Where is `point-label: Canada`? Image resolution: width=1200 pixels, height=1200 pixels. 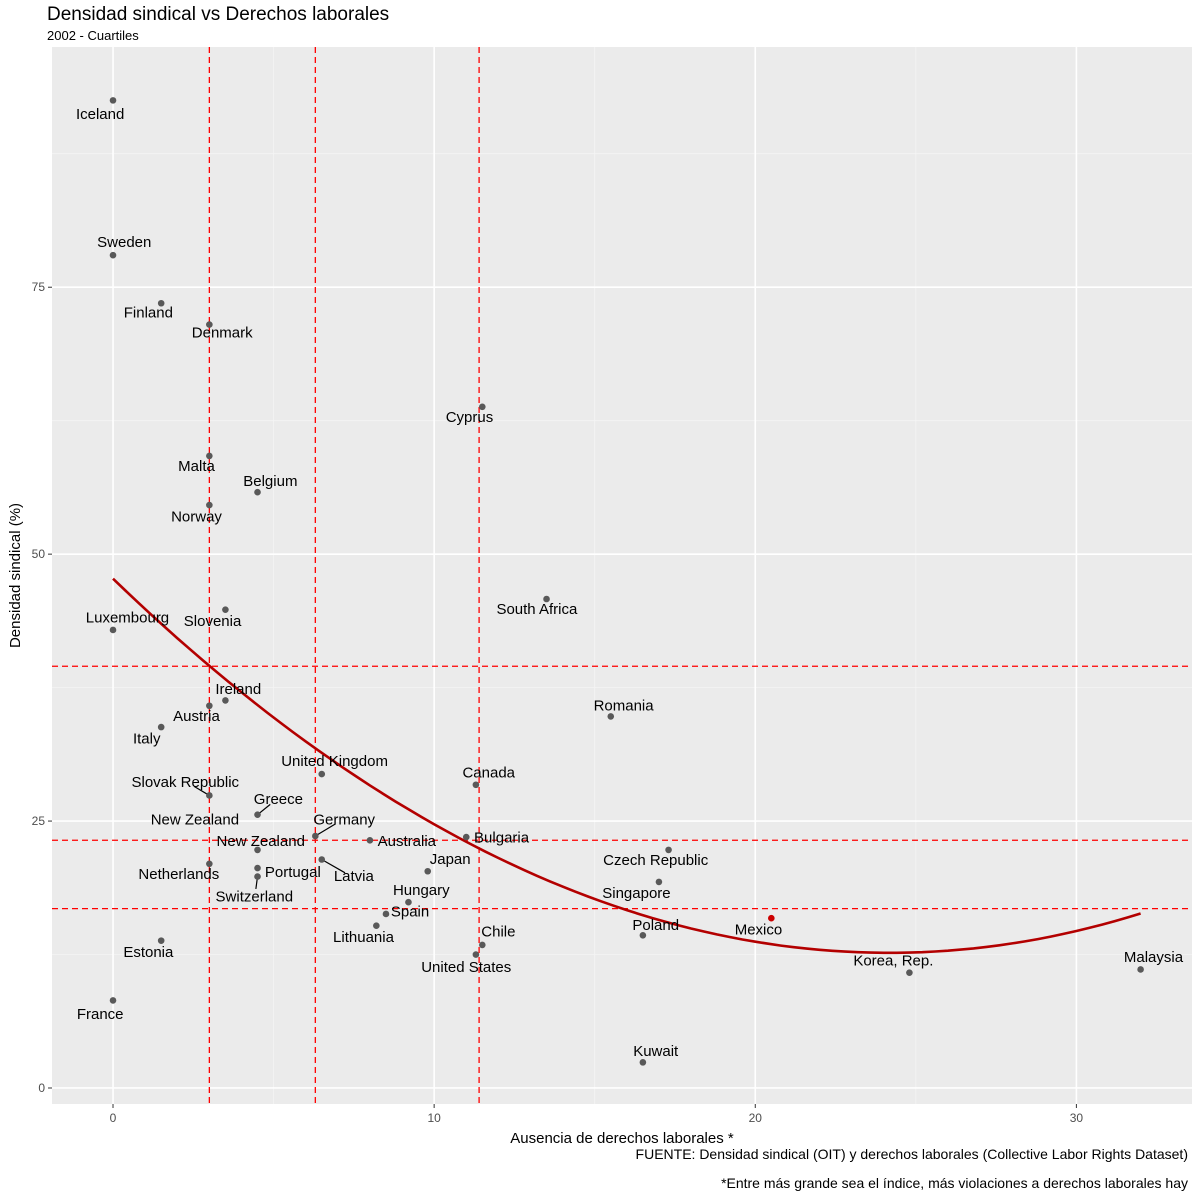
point-label: Canada is located at coordinates (488, 773).